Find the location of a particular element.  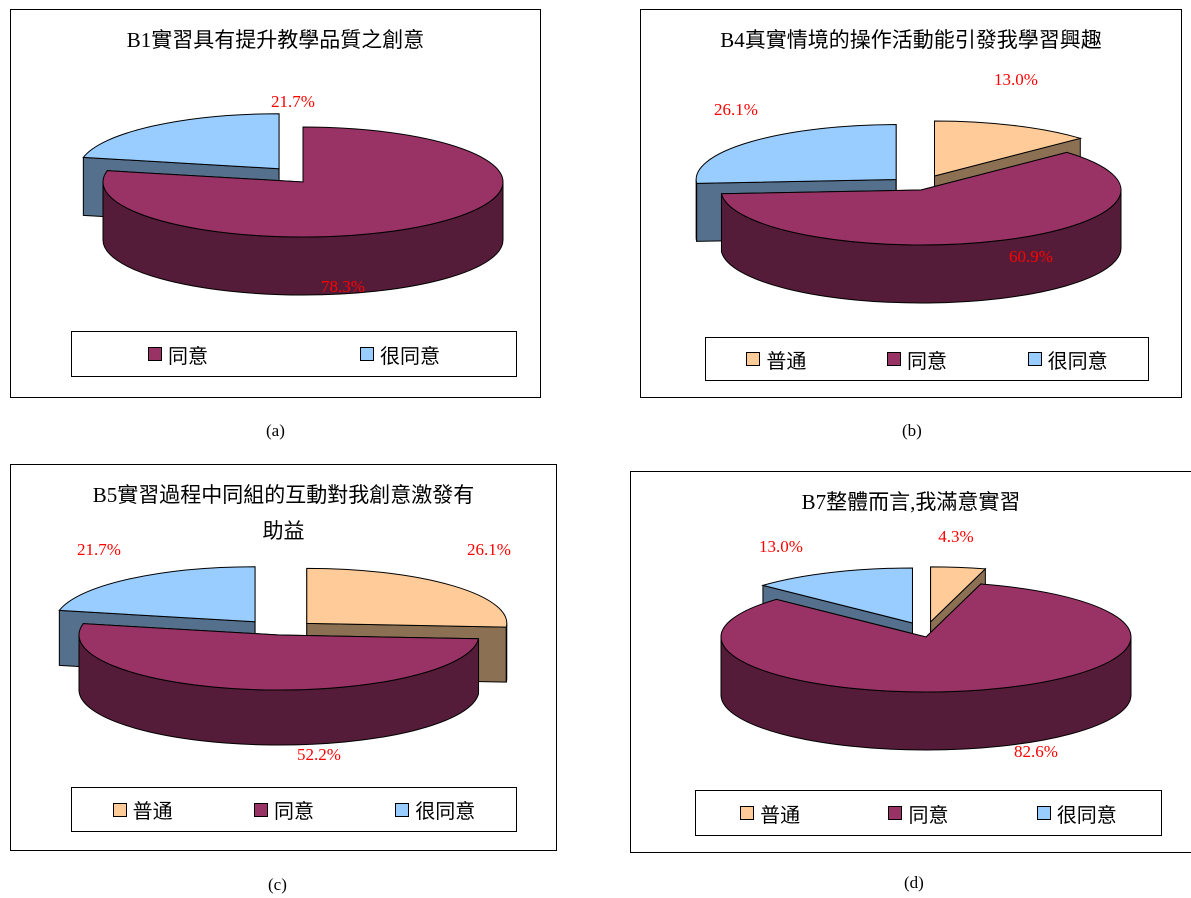

chart-title: B1實習具有提升教學品質之創意 is located at coordinates (275, 40).